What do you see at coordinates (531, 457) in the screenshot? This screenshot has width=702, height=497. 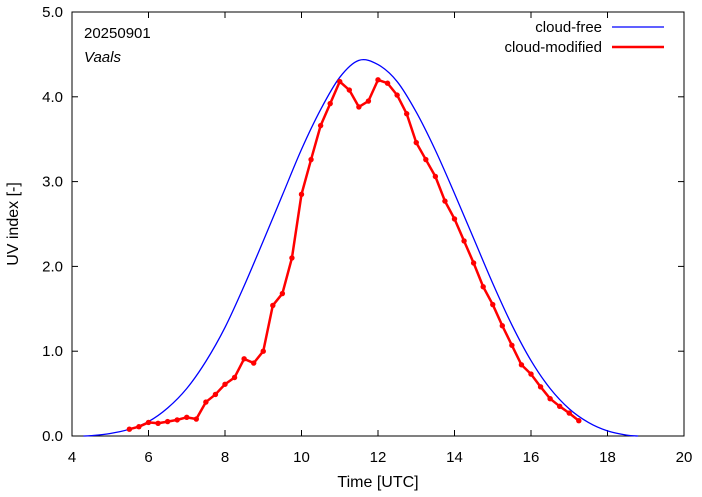 I see `x-tick-label: 16` at bounding box center [531, 457].